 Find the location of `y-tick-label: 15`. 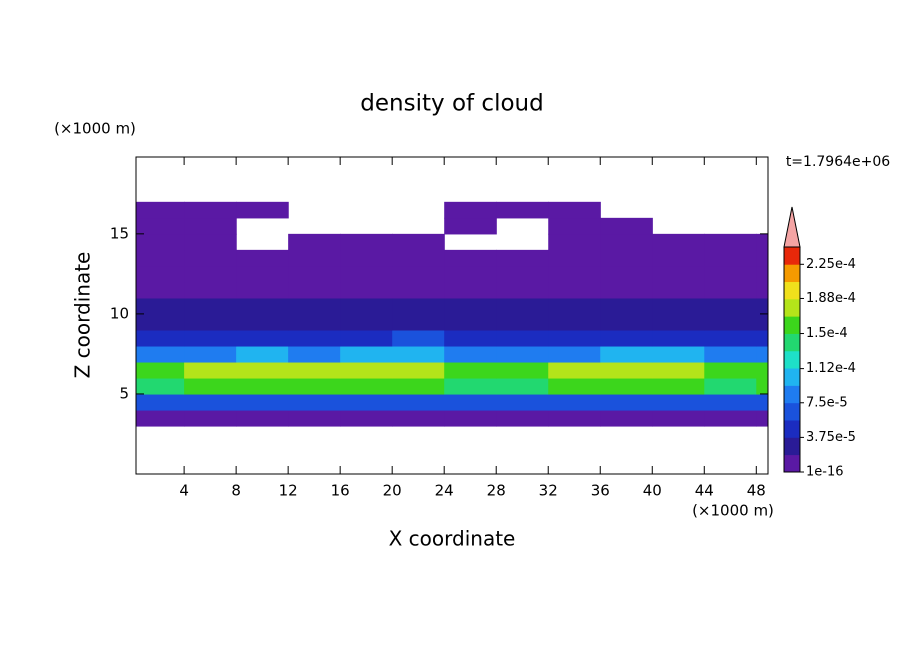

y-tick-label: 15 is located at coordinates (119, 233).